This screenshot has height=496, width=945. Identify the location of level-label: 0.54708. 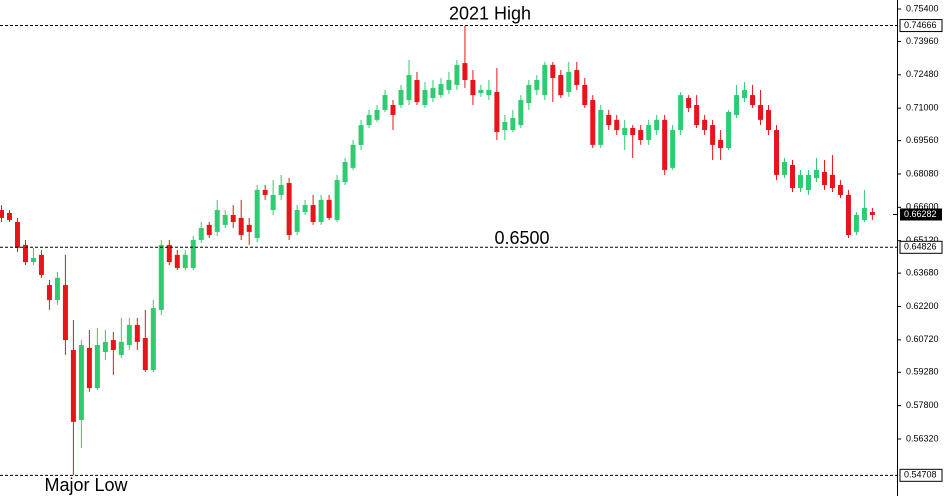
(920, 475).